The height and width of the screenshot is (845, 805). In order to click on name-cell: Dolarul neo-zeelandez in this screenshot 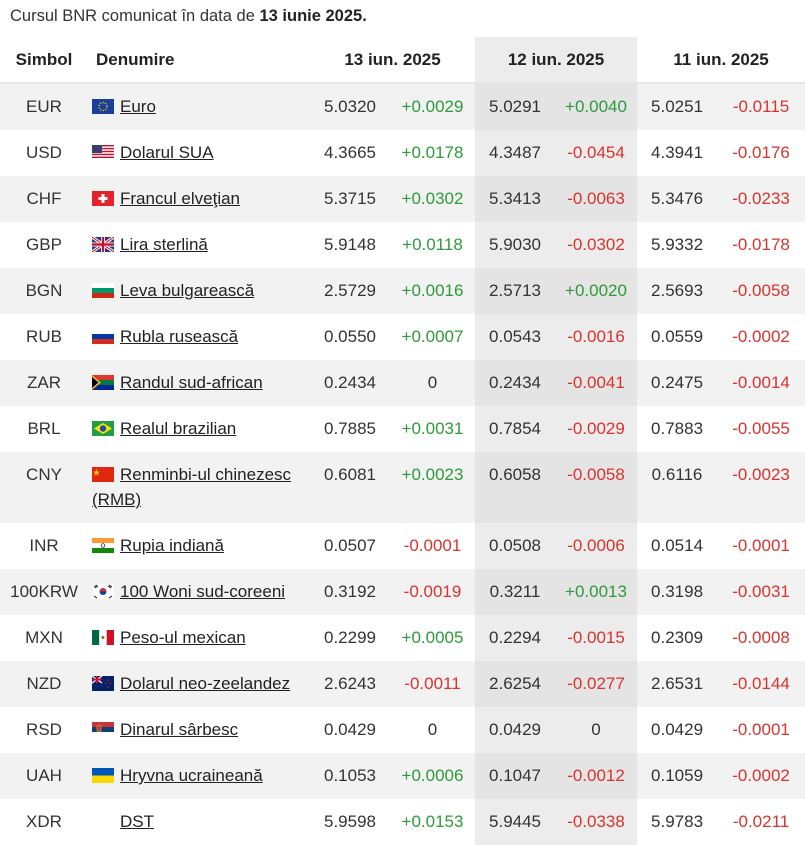, I will do `click(199, 684)`.